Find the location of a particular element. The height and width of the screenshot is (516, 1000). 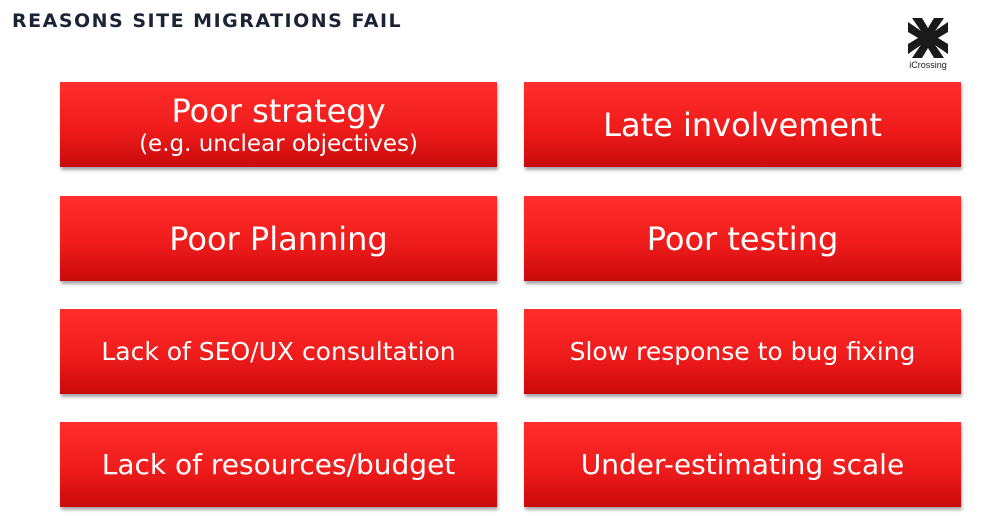

icrossing-logo: iCrossing is located at coordinates (928, 46).